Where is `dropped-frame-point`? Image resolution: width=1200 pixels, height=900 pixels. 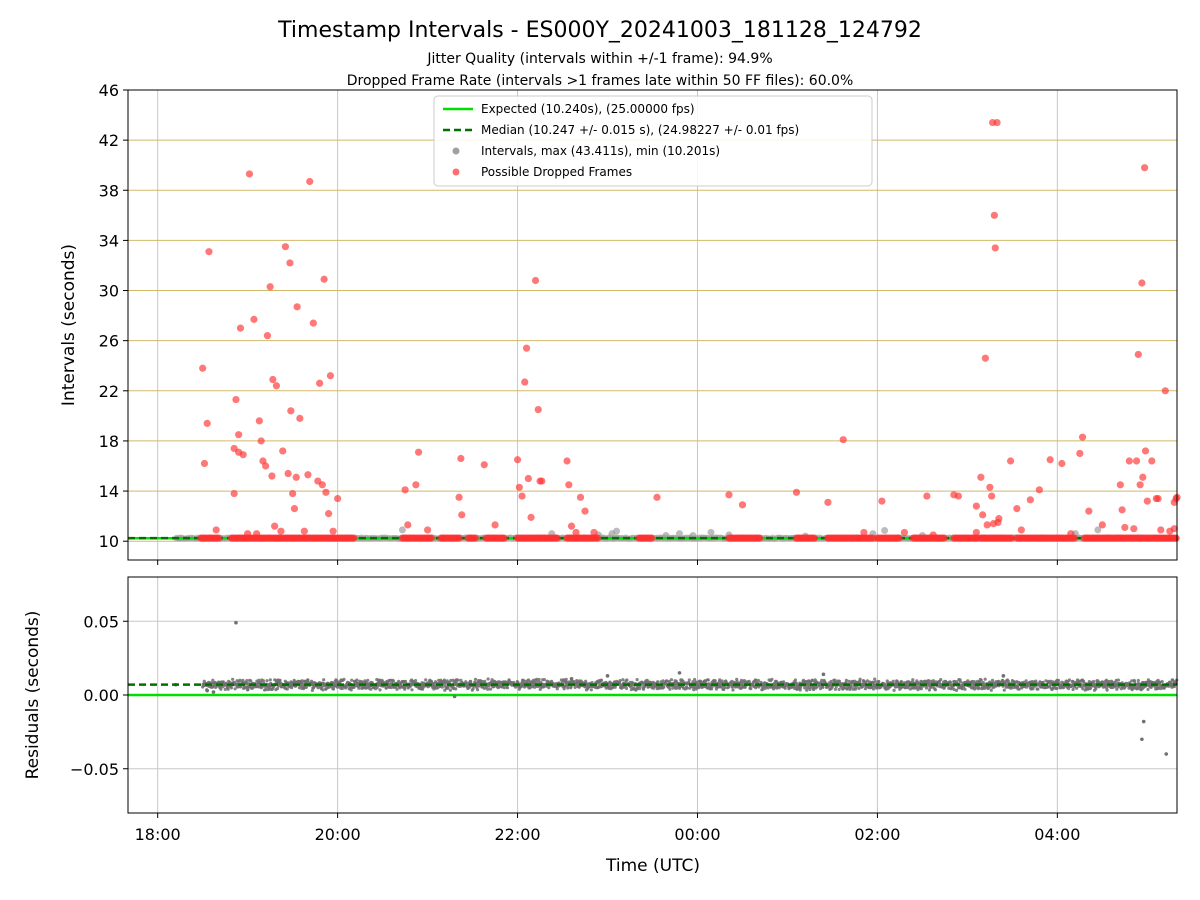
dropped-frame-point is located at coordinates (899, 538).